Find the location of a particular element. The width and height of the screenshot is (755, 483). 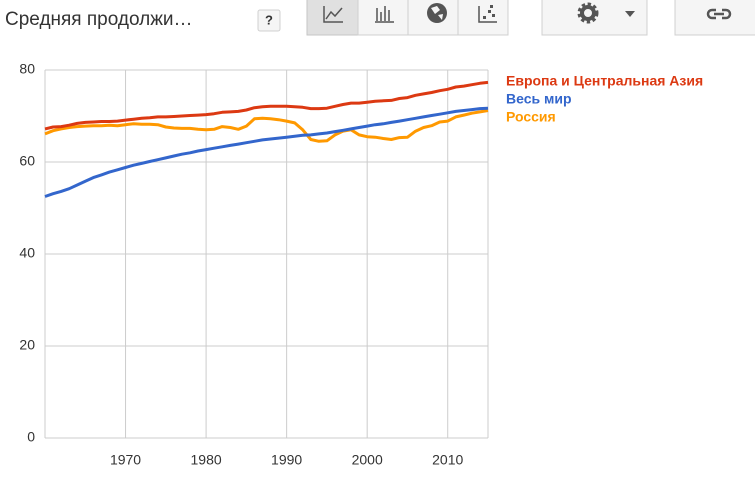

help-button-box is located at coordinates (269, 20).